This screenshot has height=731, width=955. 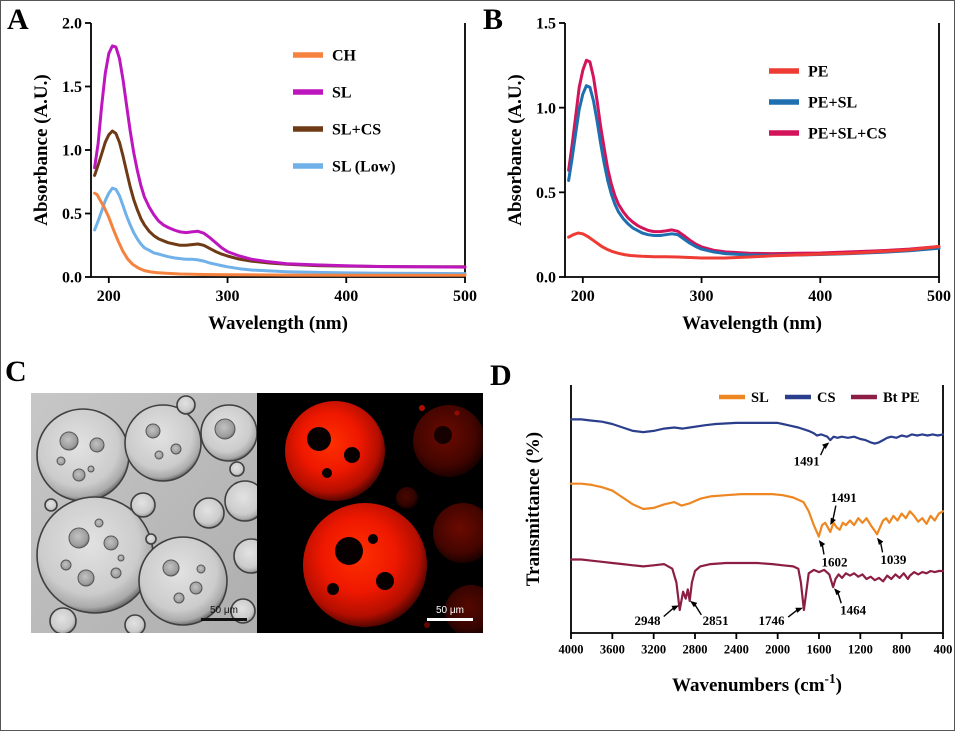 I want to click on y-tick-label: 1.5, so click(x=546, y=24).